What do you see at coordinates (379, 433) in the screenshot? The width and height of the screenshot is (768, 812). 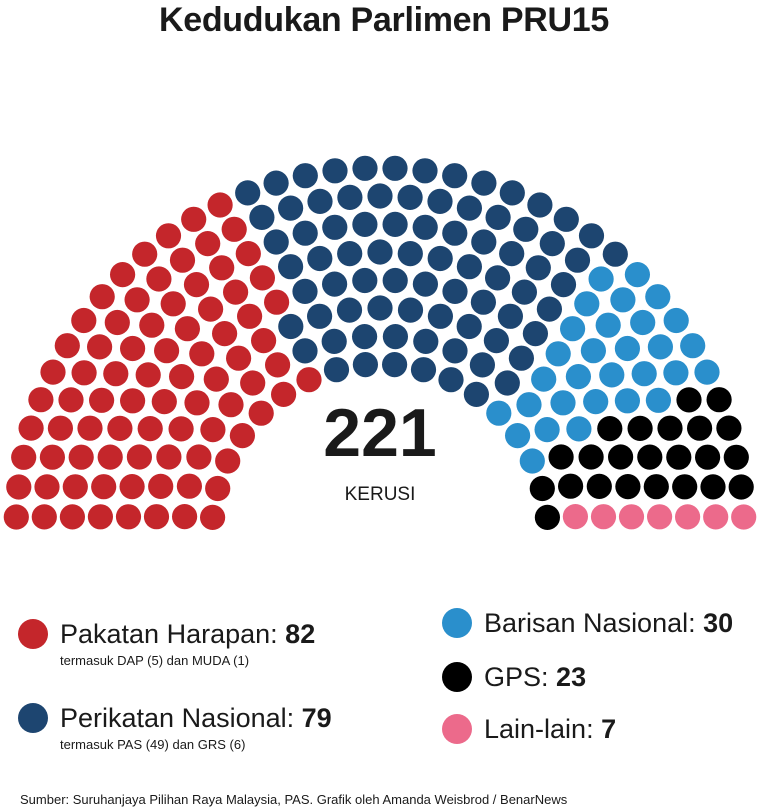 I see `total-seats-number: 221` at bounding box center [379, 433].